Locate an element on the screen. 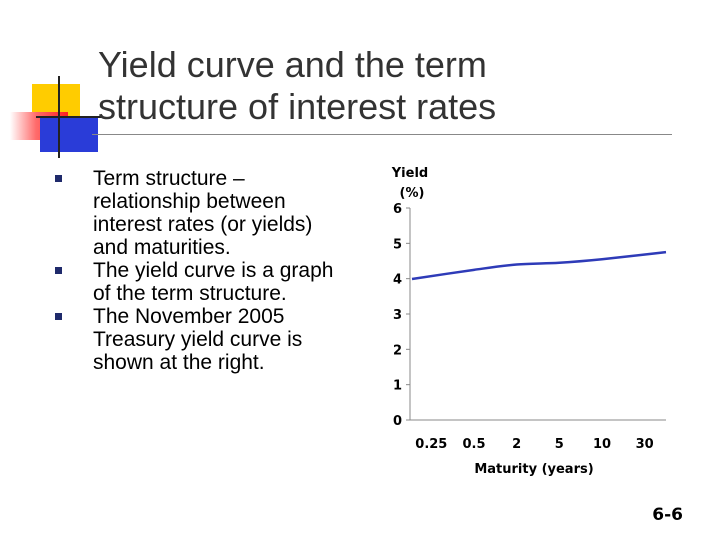 The height and width of the screenshot is (540, 720). title-underline is located at coordinates (382, 134).